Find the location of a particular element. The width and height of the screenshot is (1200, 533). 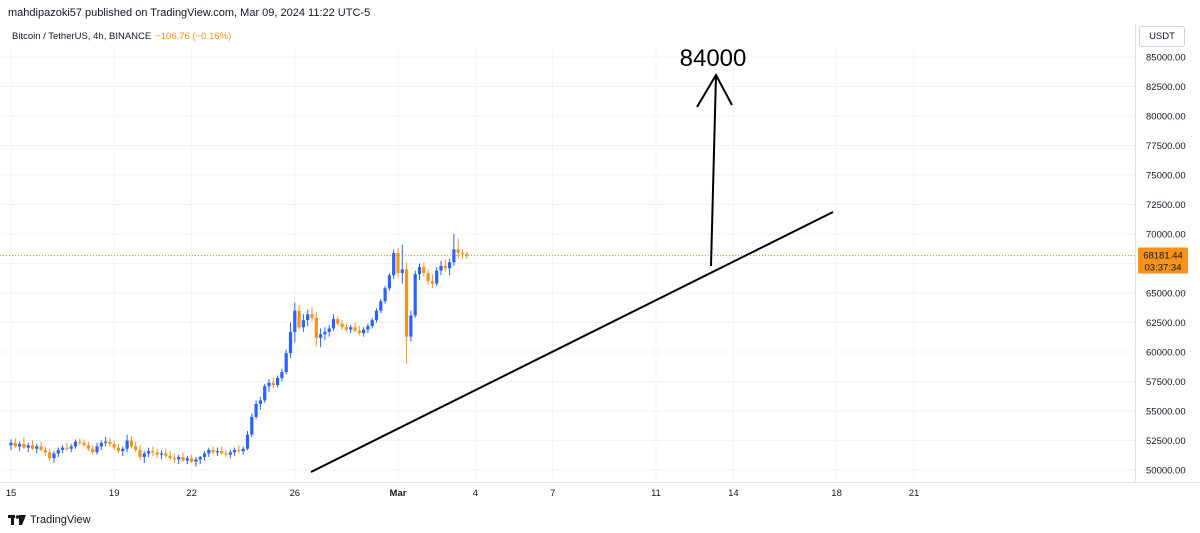

y-tick-label: 70000.00 is located at coordinates (1166, 235).